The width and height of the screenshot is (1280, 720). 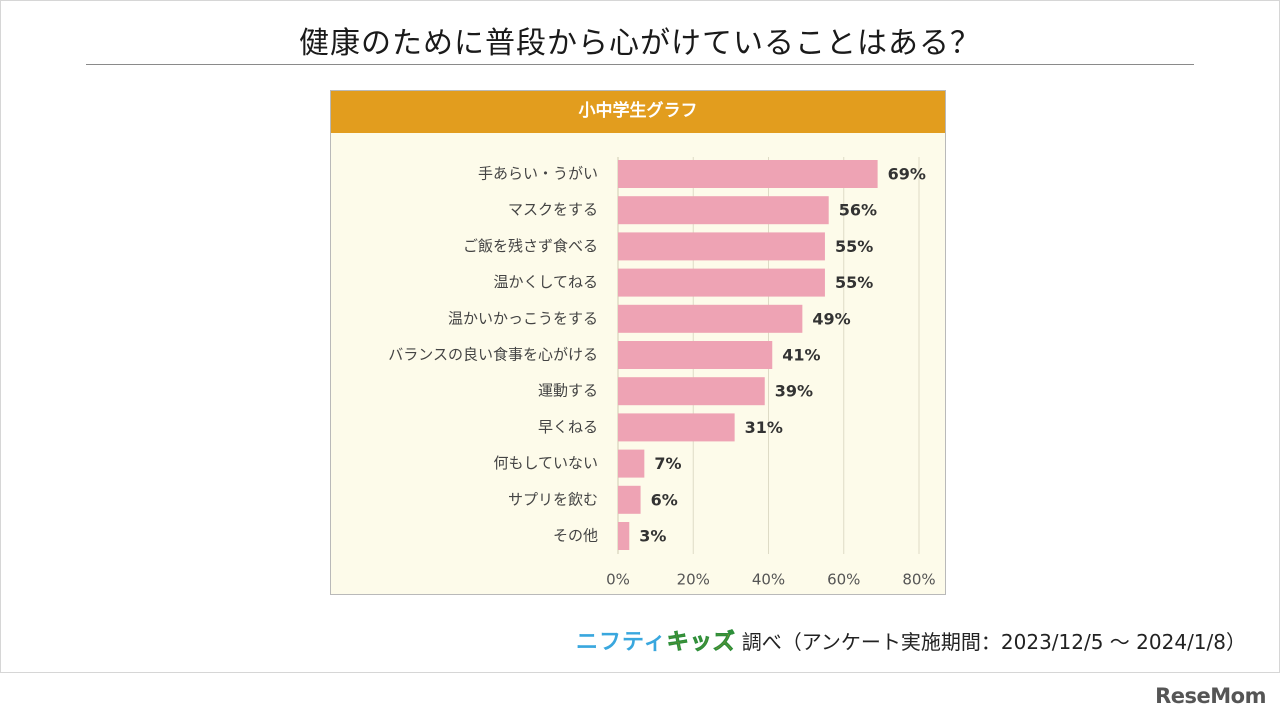 What do you see at coordinates (640, 64) in the screenshot?
I see `title-divider` at bounding box center [640, 64].